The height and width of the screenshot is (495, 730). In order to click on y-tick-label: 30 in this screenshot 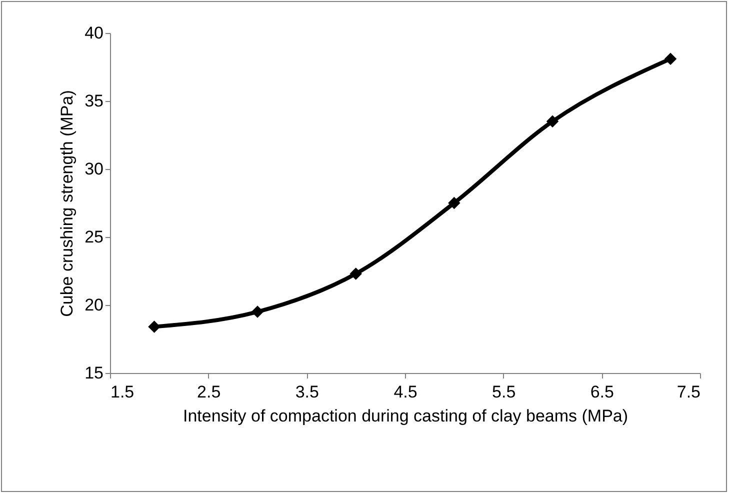, I will do `click(94, 169)`.